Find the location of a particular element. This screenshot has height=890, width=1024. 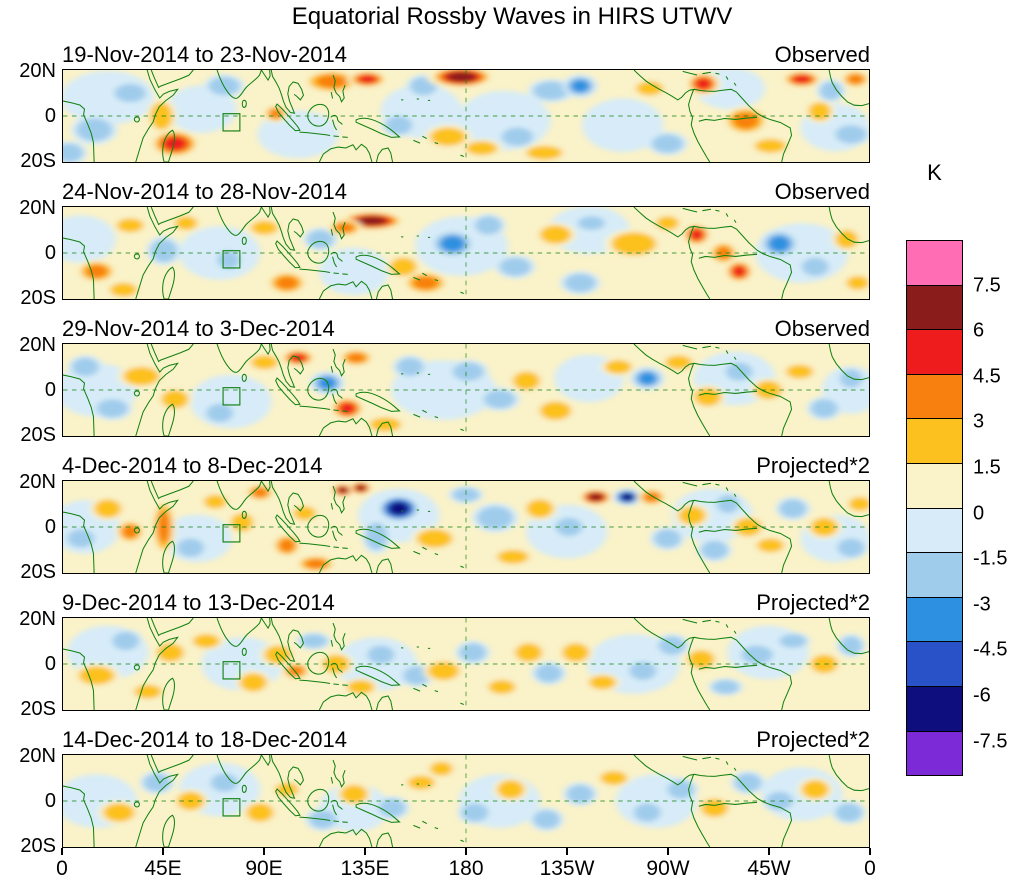

panel-date-range: 9-Dec-2014 to 13-Dec-2014 is located at coordinates (198, 602).